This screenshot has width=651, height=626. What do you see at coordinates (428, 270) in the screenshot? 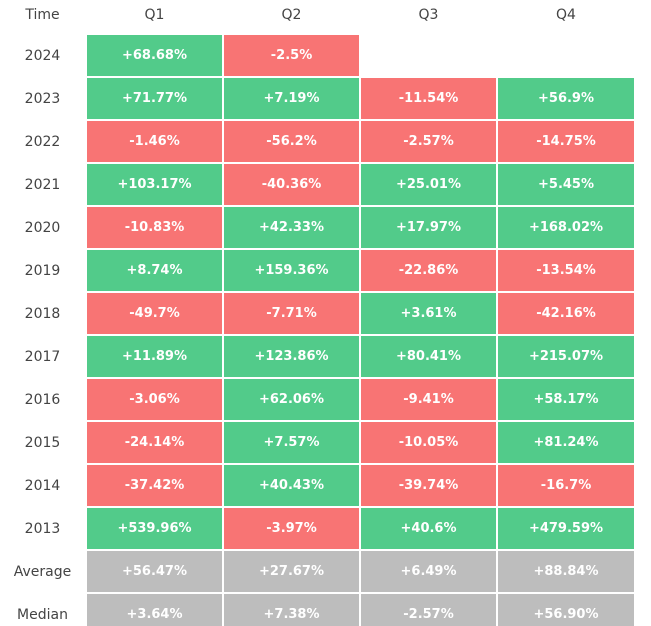
I see `return-cell: -22.86%` at bounding box center [428, 270].